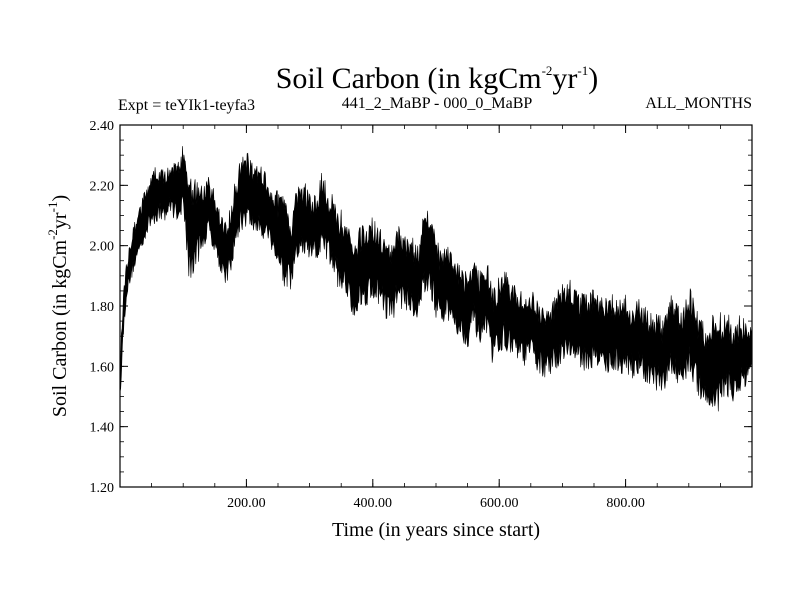  Describe the element at coordinates (409, 78) in the screenshot. I see `chart-title-main: Soil Carbon (in kgCm` at that location.